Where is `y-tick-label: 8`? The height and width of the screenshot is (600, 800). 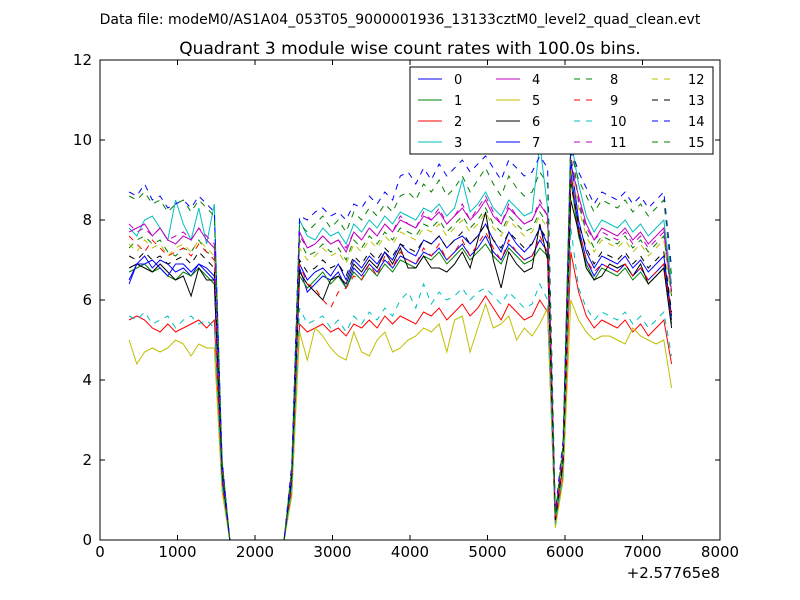 y-tick-label: 8 is located at coordinates (87, 220).